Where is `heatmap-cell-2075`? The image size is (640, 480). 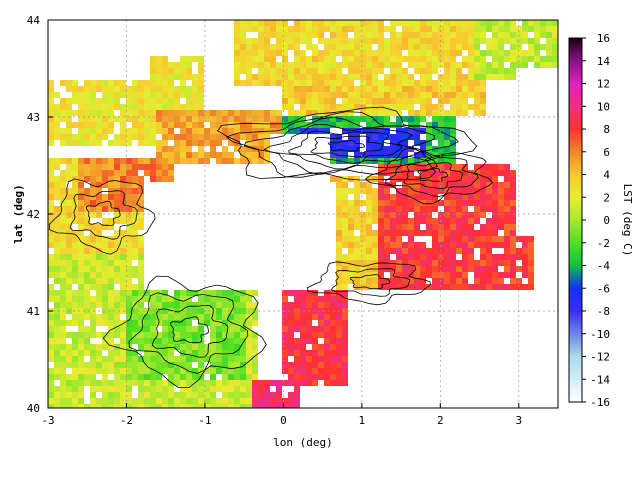 heatmap-cell-2075 is located at coordinates (63, 275).